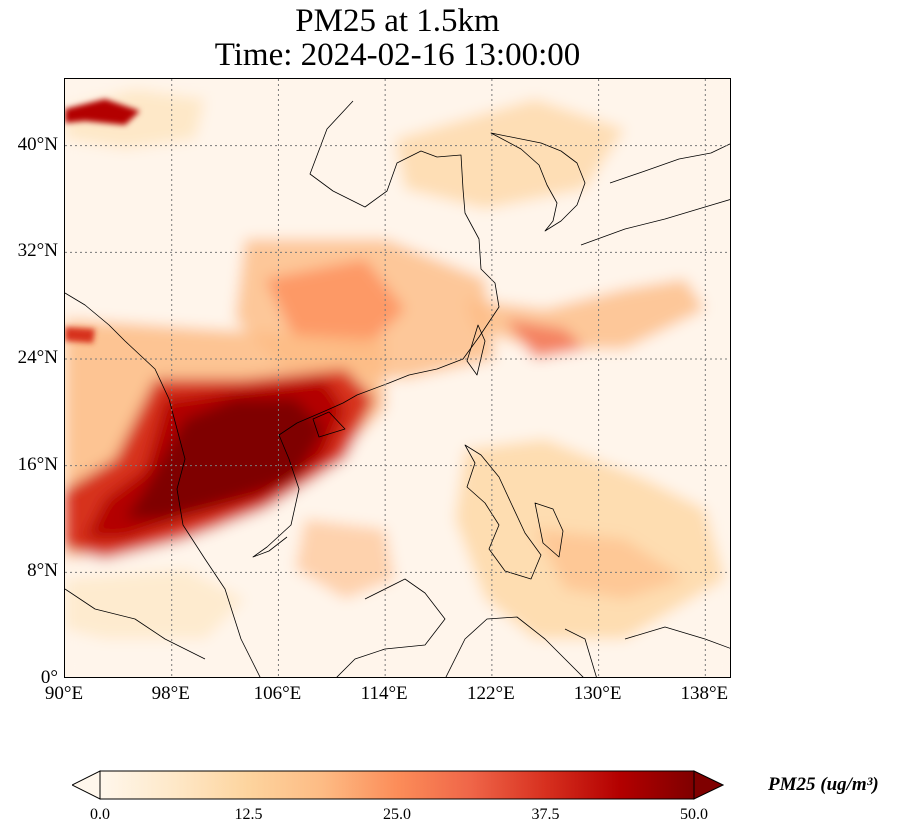 The width and height of the screenshot is (905, 836). What do you see at coordinates (49, 677) in the screenshot?
I see `lat-tick-label: 0°` at bounding box center [49, 677].